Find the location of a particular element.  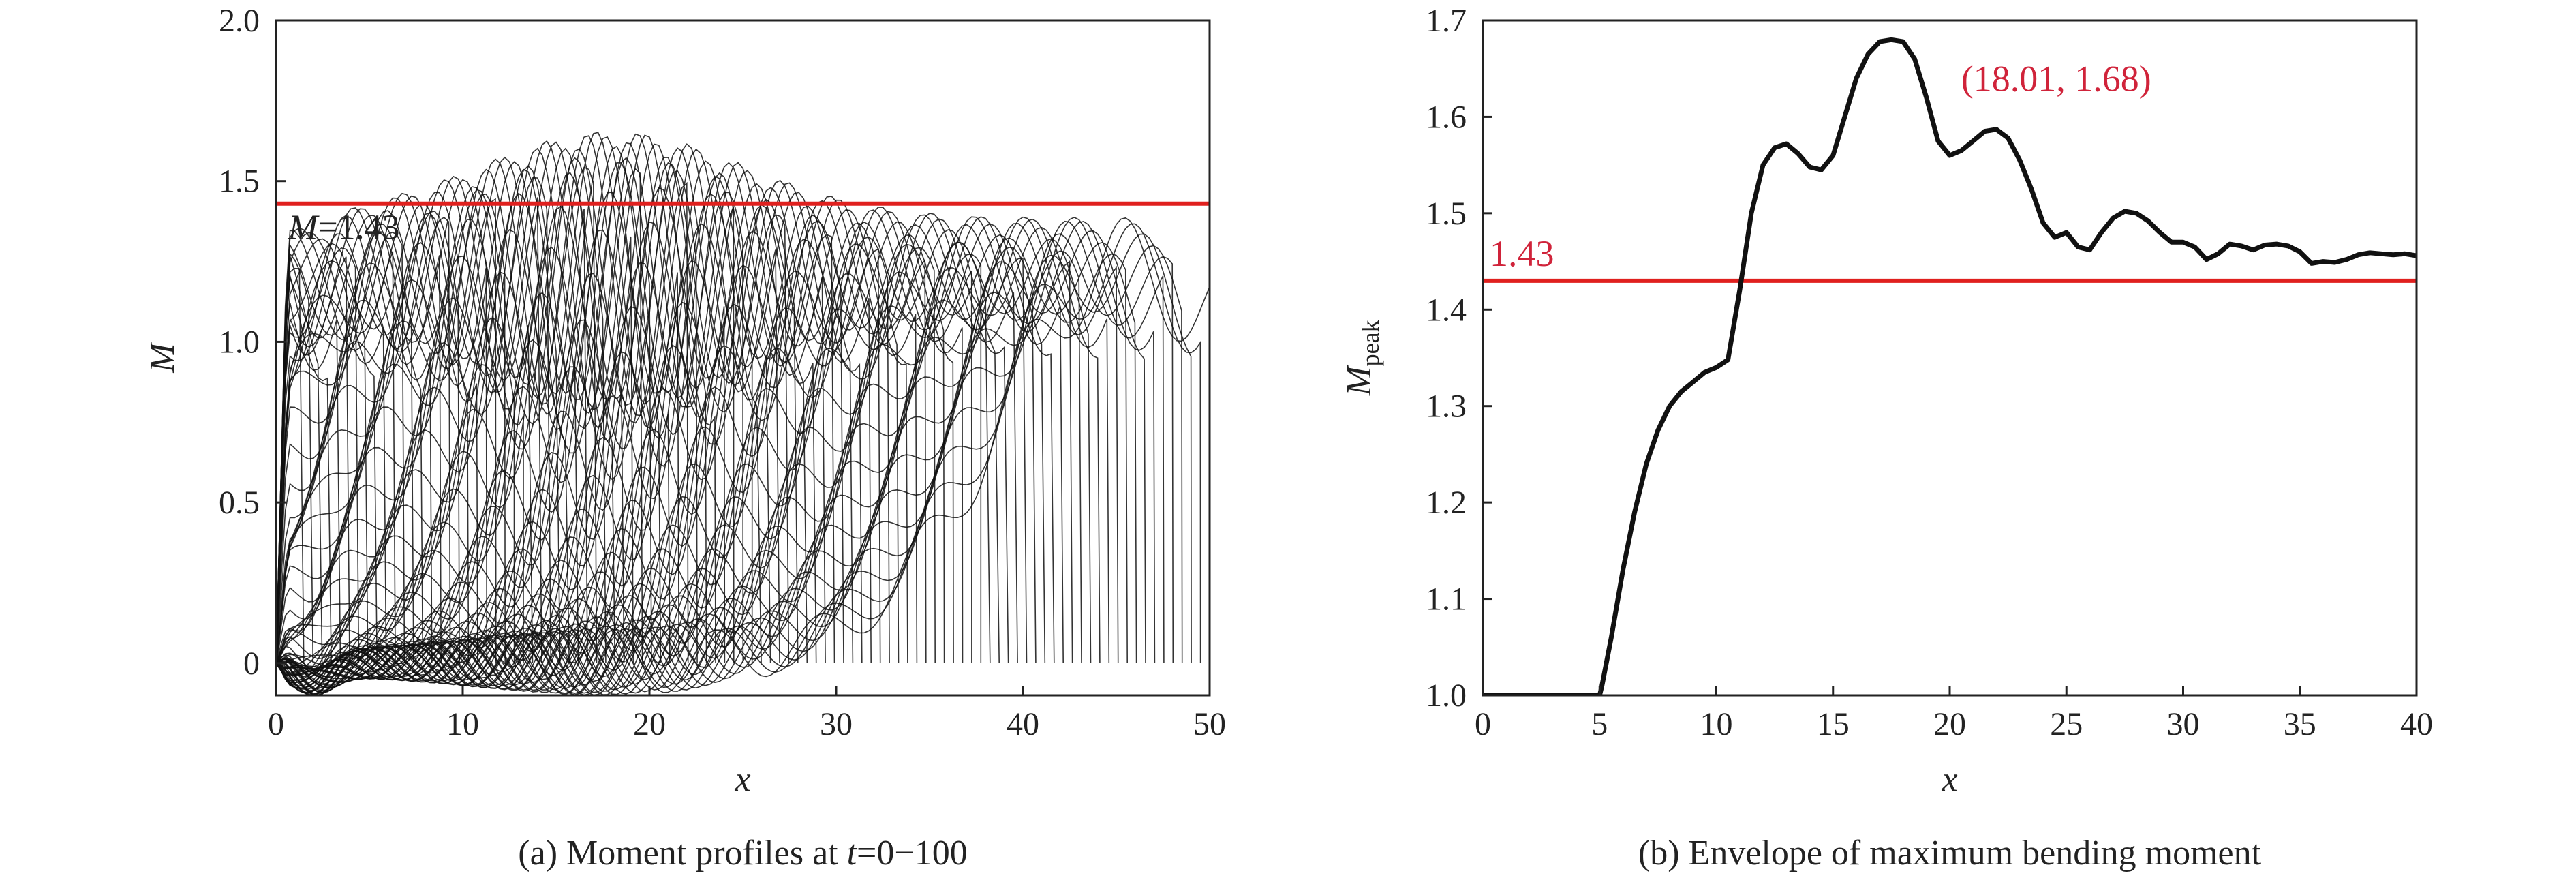

y-tick-label: 1.7 is located at coordinates (1446, 21).